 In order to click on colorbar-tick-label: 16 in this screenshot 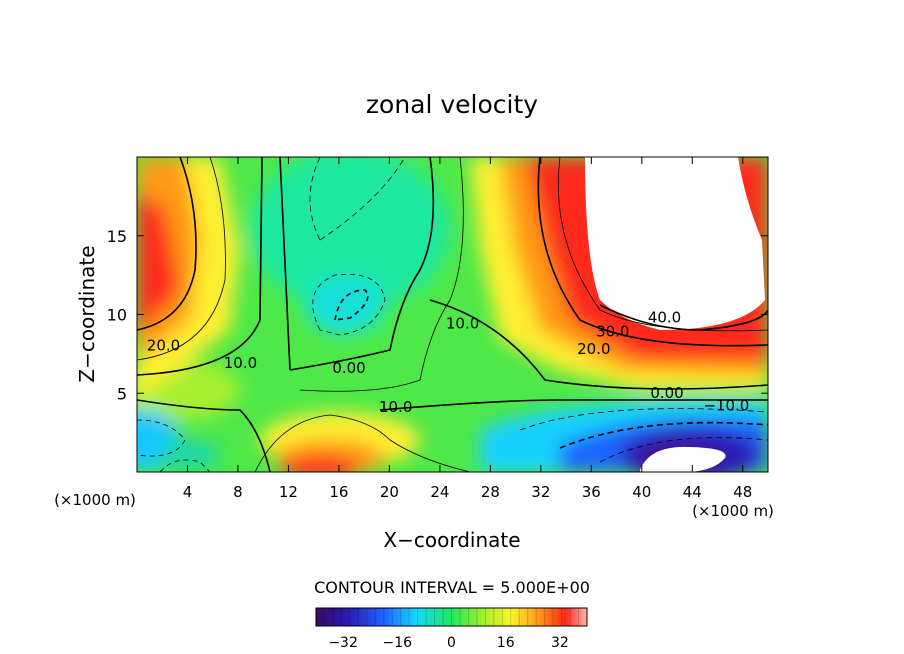, I will do `click(506, 643)`.